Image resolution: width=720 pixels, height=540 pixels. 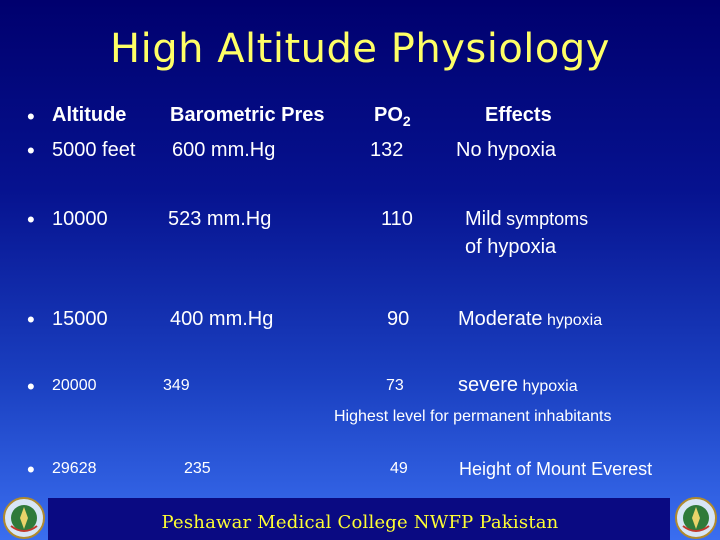 What do you see at coordinates (488, 385) in the screenshot?
I see `effect-word: severe` at bounding box center [488, 385].